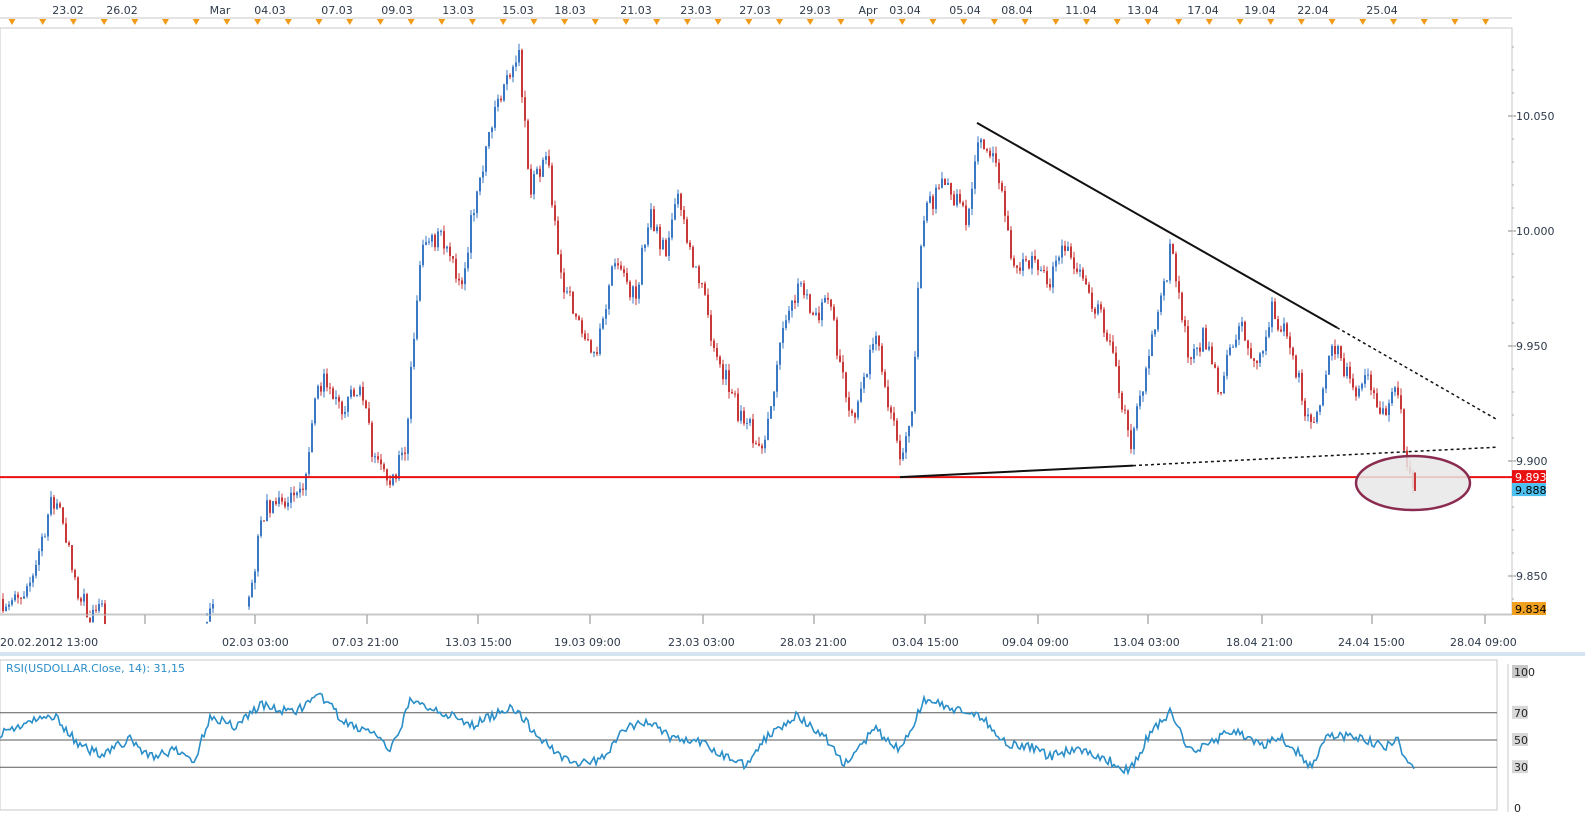 The width and height of the screenshot is (1585, 829). I want to click on rsi-axis: 100 70 50 30 0, so click(1521, 739).